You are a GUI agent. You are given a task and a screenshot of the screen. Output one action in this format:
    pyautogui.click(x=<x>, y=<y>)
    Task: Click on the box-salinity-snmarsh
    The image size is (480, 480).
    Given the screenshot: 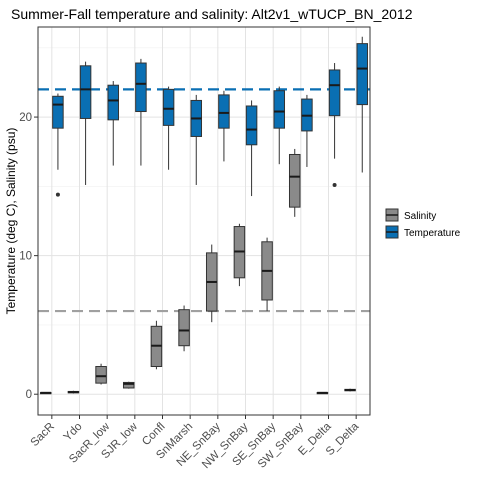 What is the action you would take?
    pyautogui.click(x=184, y=328)
    